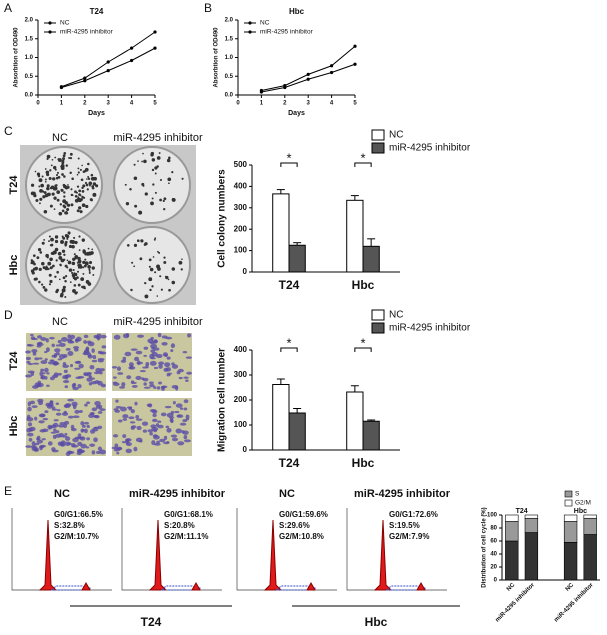  What do you see at coordinates (222, 400) in the screenshot?
I see `y-axis-label: Migration cell number` at bounding box center [222, 400].